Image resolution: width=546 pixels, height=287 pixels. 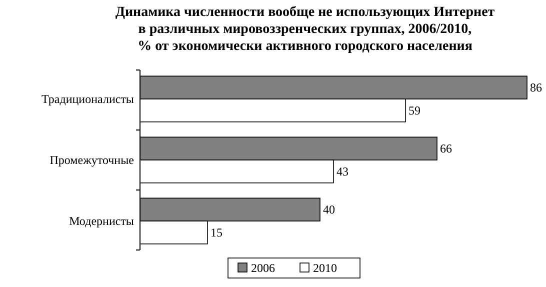 What do you see at coordinates (216, 232) in the screenshot?
I see `data-label: 15` at bounding box center [216, 232].